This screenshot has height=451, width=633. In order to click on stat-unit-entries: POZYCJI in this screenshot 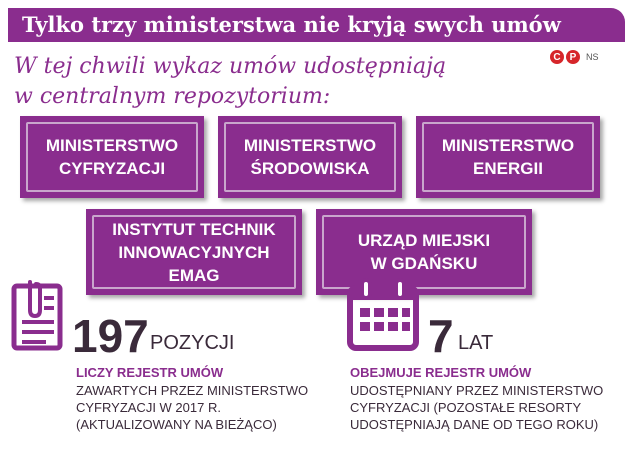, I will do `click(192, 343)`.